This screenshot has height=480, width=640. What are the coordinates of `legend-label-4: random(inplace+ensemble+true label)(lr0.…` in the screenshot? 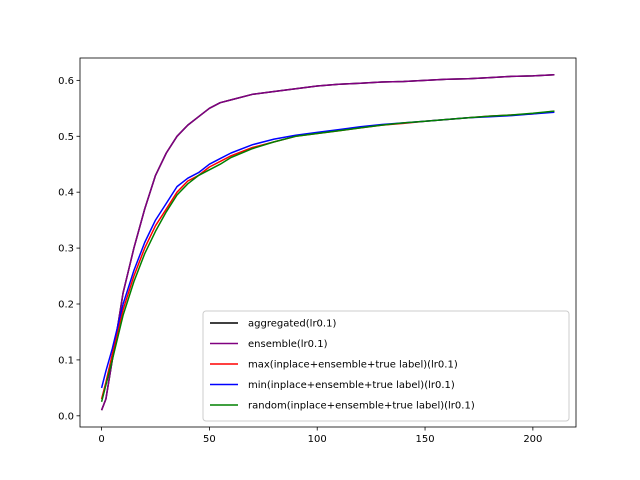 It's located at (361, 406).